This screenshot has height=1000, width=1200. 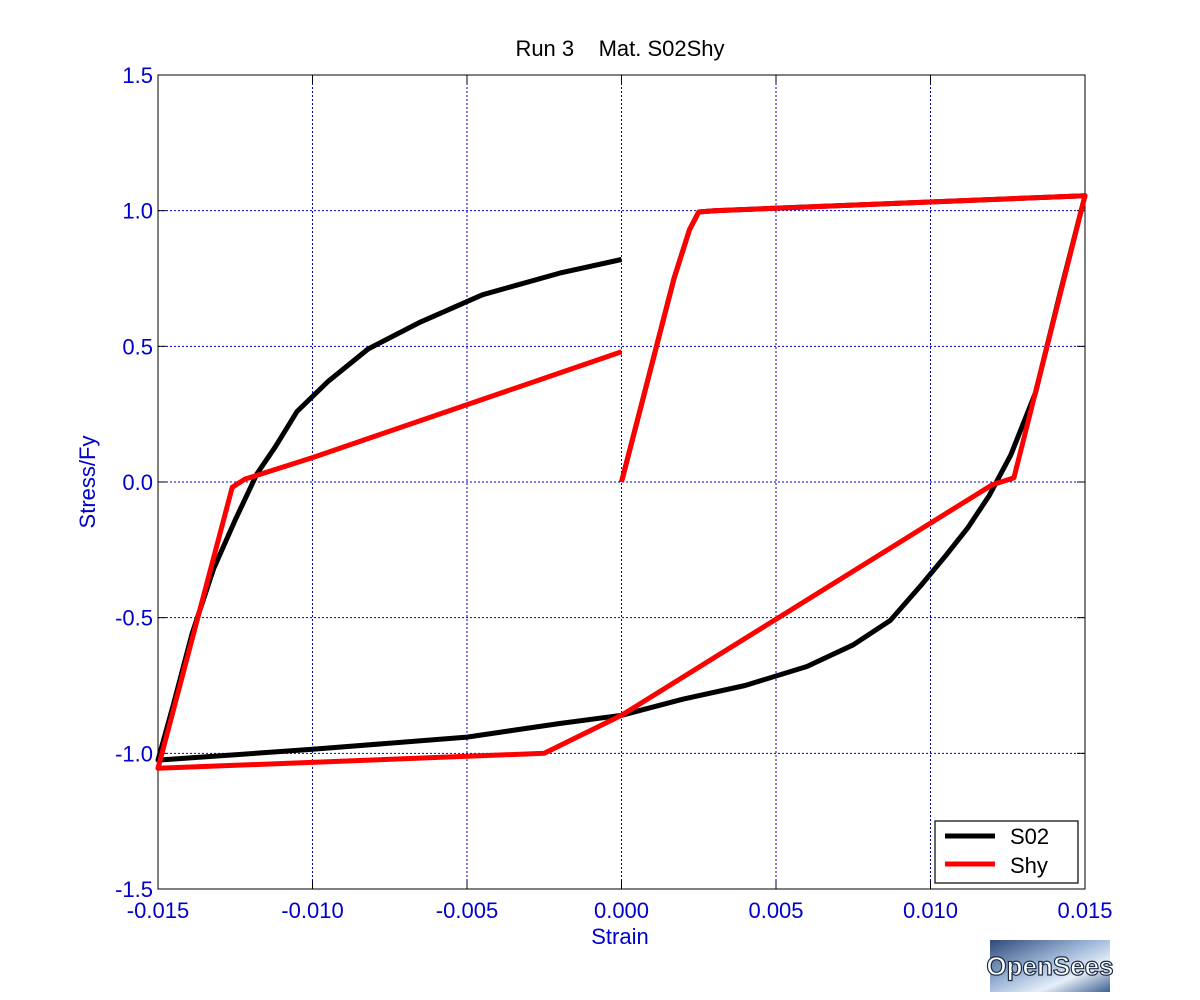 I want to click on x-tick-label: 0.015, so click(x=1084, y=910).